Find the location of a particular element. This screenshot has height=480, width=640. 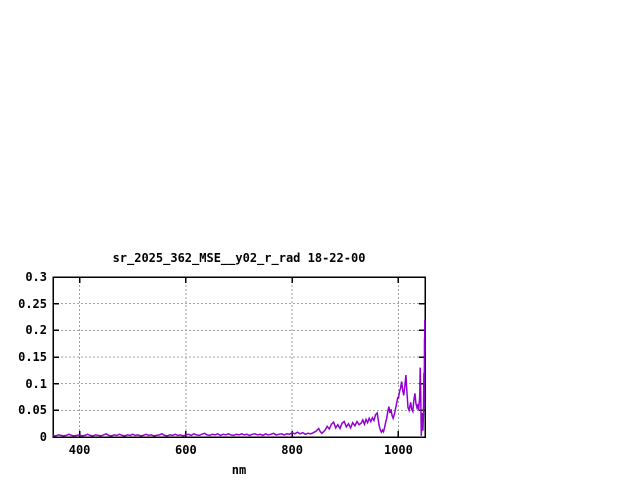

y-tick-label: 0.15 is located at coordinates (32, 357).